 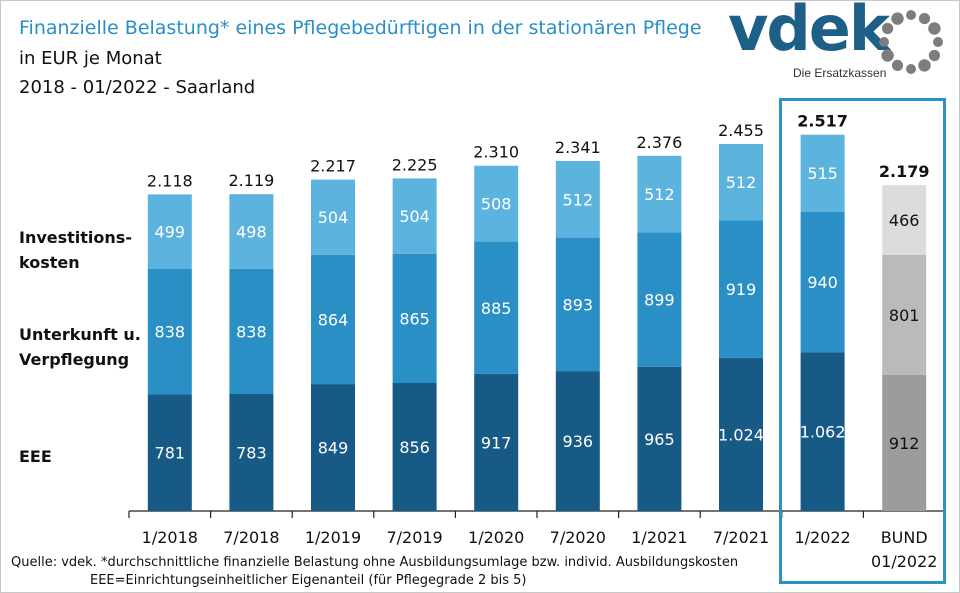 What do you see at coordinates (822, 537) in the screenshot?
I see `x-tick-label: 1/2022` at bounding box center [822, 537].